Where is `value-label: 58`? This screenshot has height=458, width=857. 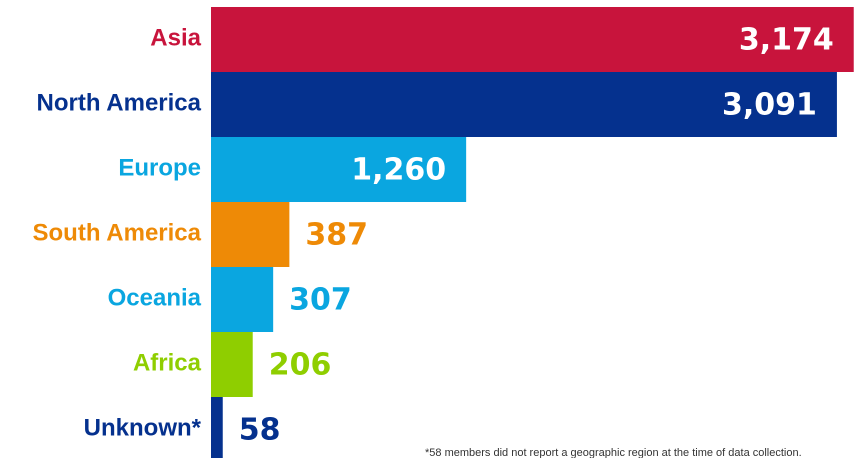 value-label: 58 is located at coordinates (260, 430).